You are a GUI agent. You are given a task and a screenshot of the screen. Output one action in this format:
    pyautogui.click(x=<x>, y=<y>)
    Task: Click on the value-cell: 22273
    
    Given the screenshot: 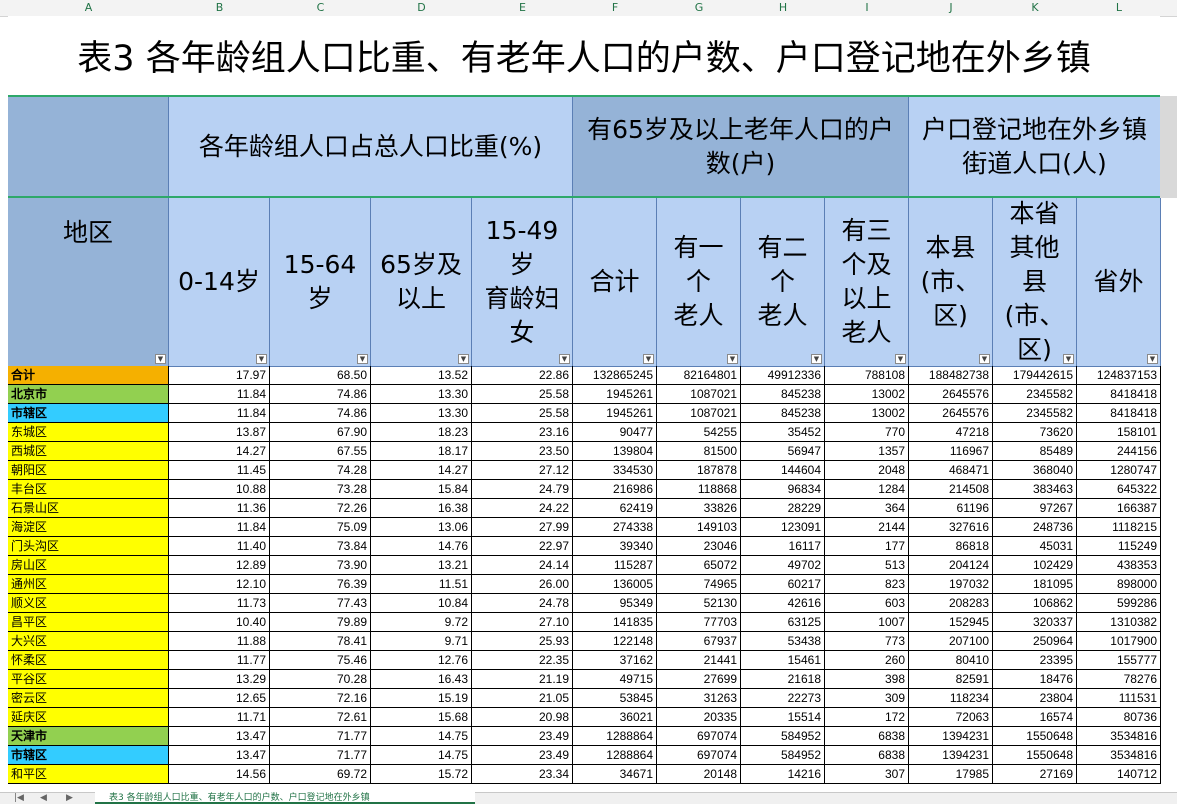 What is the action you would take?
    pyautogui.click(x=783, y=698)
    